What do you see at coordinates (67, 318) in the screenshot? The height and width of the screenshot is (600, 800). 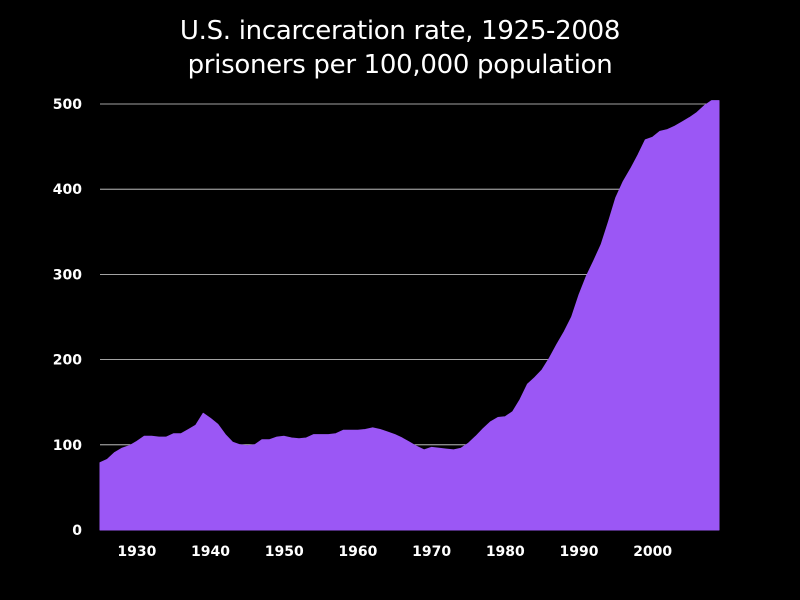 I see `y-axis-ticks: 0 100 200 300 400 500` at bounding box center [67, 318].